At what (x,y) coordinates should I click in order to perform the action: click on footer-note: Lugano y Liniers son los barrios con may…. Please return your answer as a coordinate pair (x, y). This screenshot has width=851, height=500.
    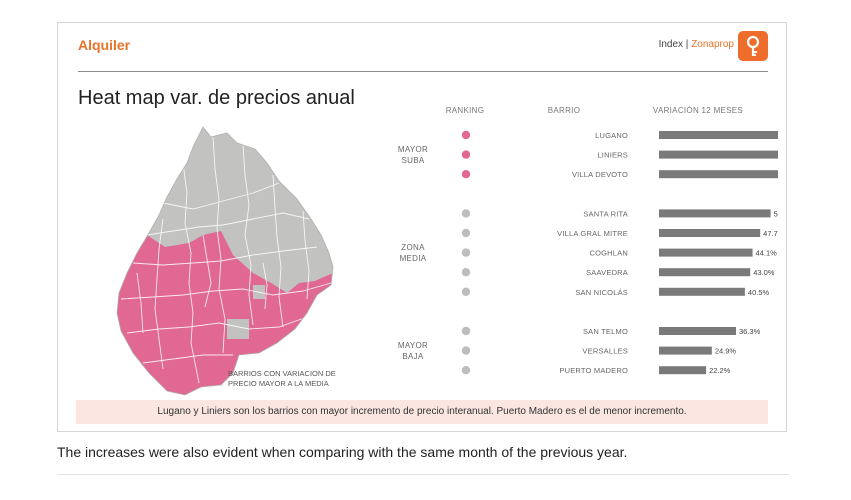
    Looking at the image, I should click on (422, 412).